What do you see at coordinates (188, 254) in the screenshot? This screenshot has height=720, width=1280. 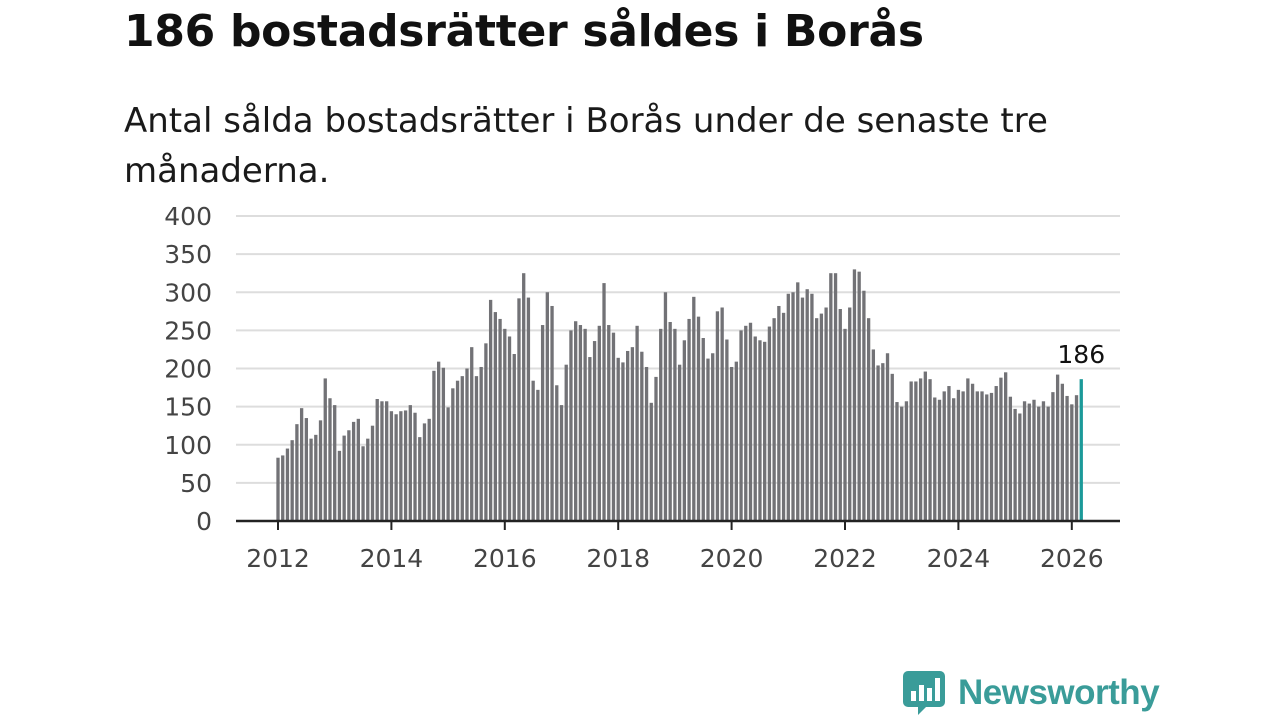 I see `y-tick-label: 350` at bounding box center [188, 254].